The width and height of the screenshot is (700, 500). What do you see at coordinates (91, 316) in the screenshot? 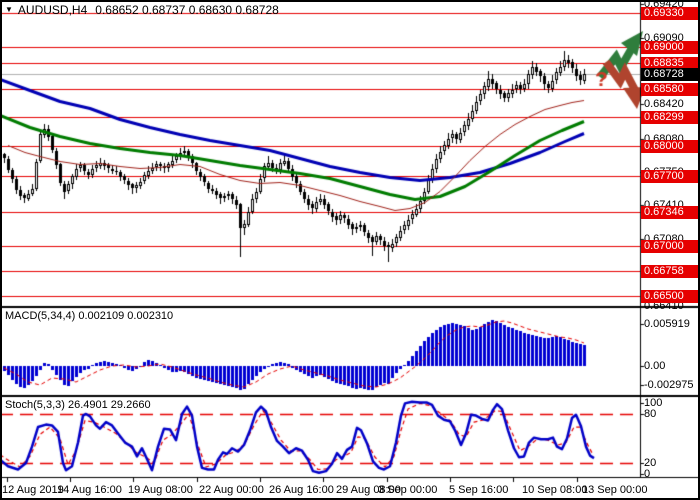
I see `macd-indicator-label: MACD(5,34,4) 0.002109 0.002310` at bounding box center [91, 316].